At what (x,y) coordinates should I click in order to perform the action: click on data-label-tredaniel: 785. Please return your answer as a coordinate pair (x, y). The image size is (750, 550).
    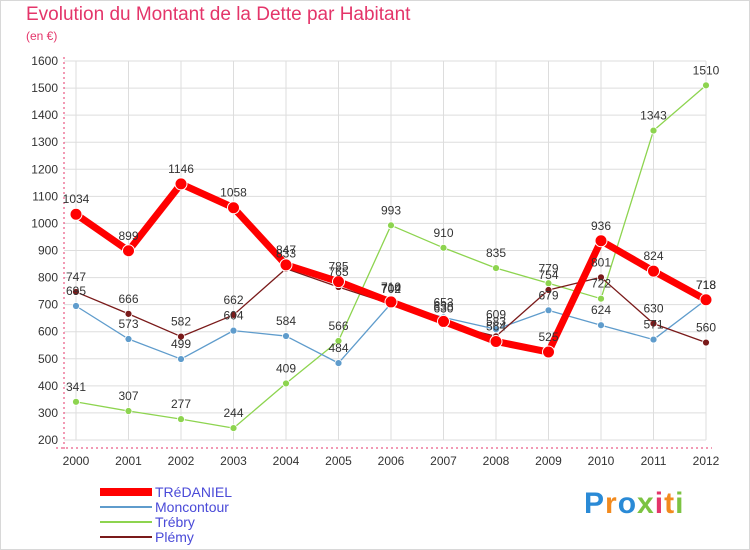
    Looking at the image, I should click on (338, 267).